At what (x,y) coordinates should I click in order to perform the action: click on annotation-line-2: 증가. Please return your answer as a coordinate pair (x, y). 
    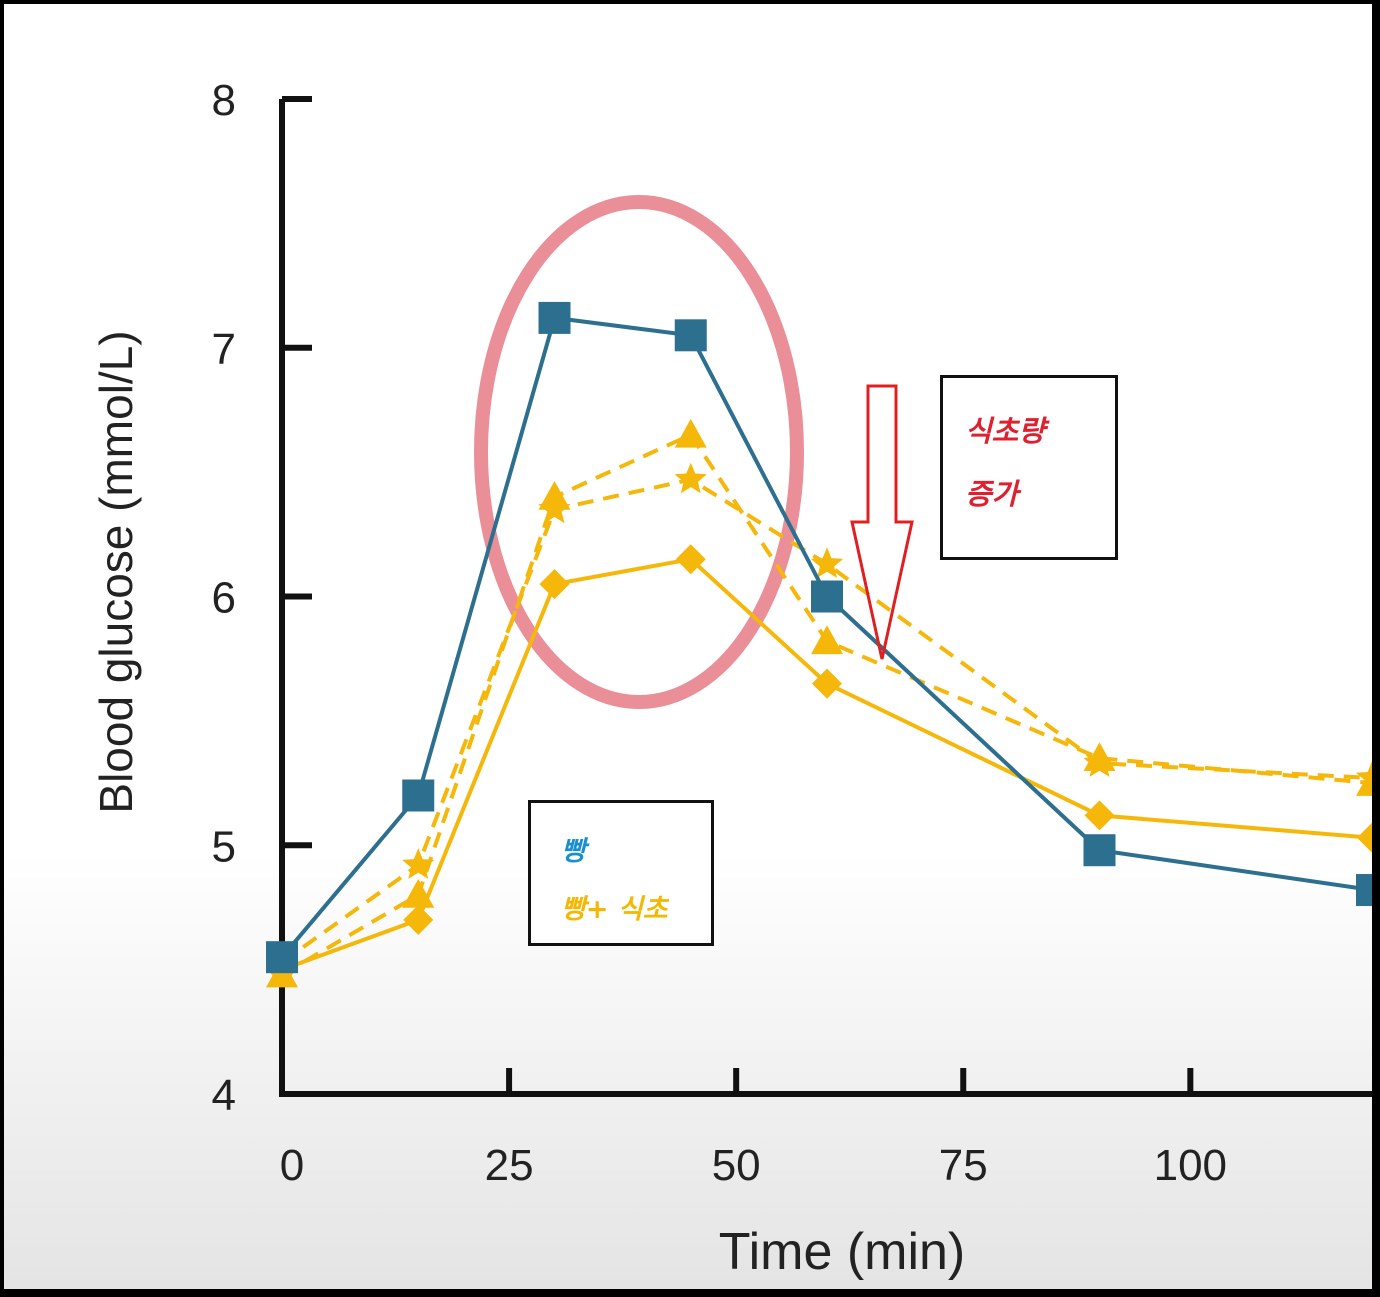
    Looking at the image, I should click on (992, 494).